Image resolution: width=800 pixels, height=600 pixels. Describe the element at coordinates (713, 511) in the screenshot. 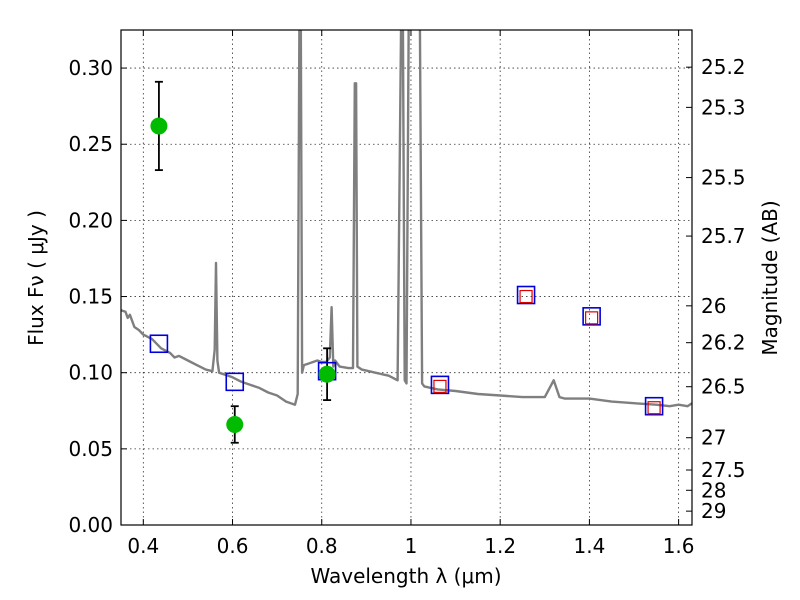

I see `y2-tick-label: 29` at that location.